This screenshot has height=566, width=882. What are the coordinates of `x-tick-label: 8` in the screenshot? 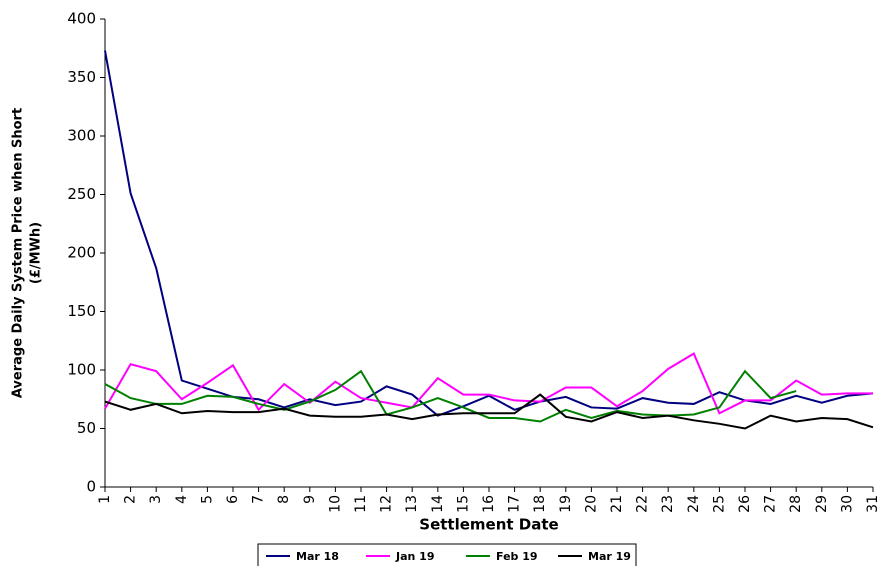 It's located at (284, 499).